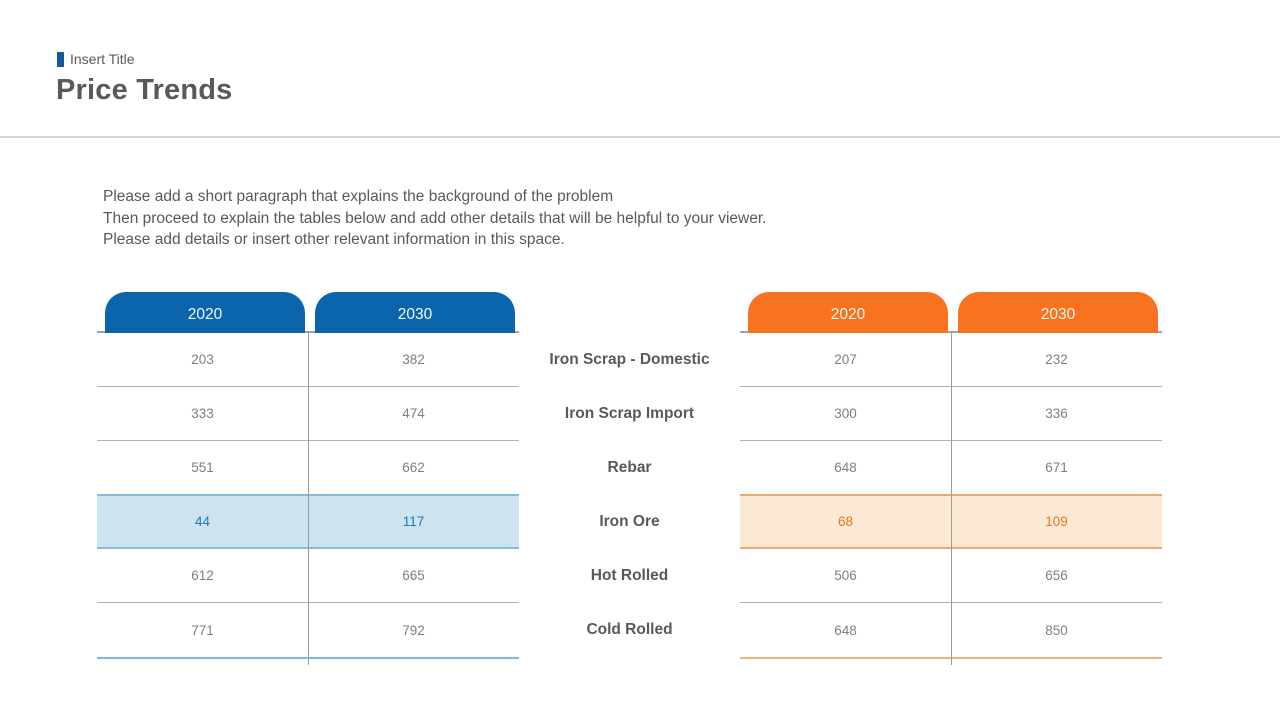  I want to click on table-cell: 333, so click(202, 413).